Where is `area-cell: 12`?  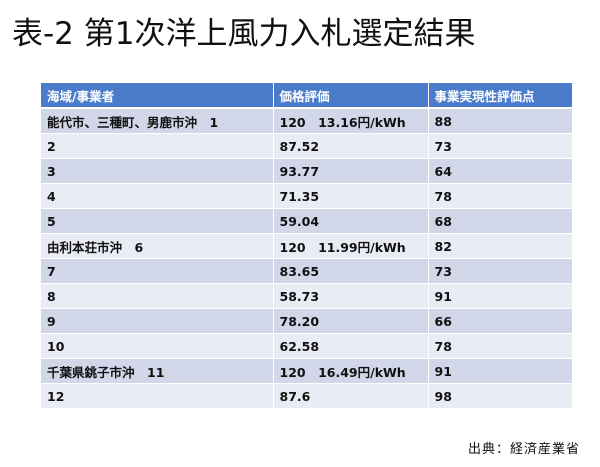 area-cell: 12 is located at coordinates (157, 396).